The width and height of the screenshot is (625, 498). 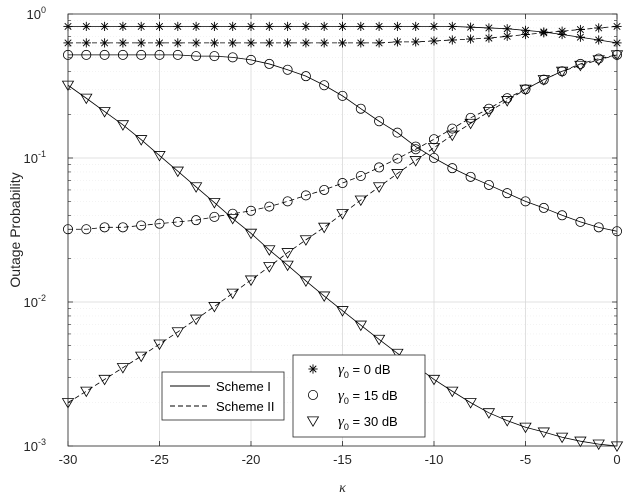 What do you see at coordinates (434, 459) in the screenshot?
I see `x-tick-label: -10` at bounding box center [434, 459].